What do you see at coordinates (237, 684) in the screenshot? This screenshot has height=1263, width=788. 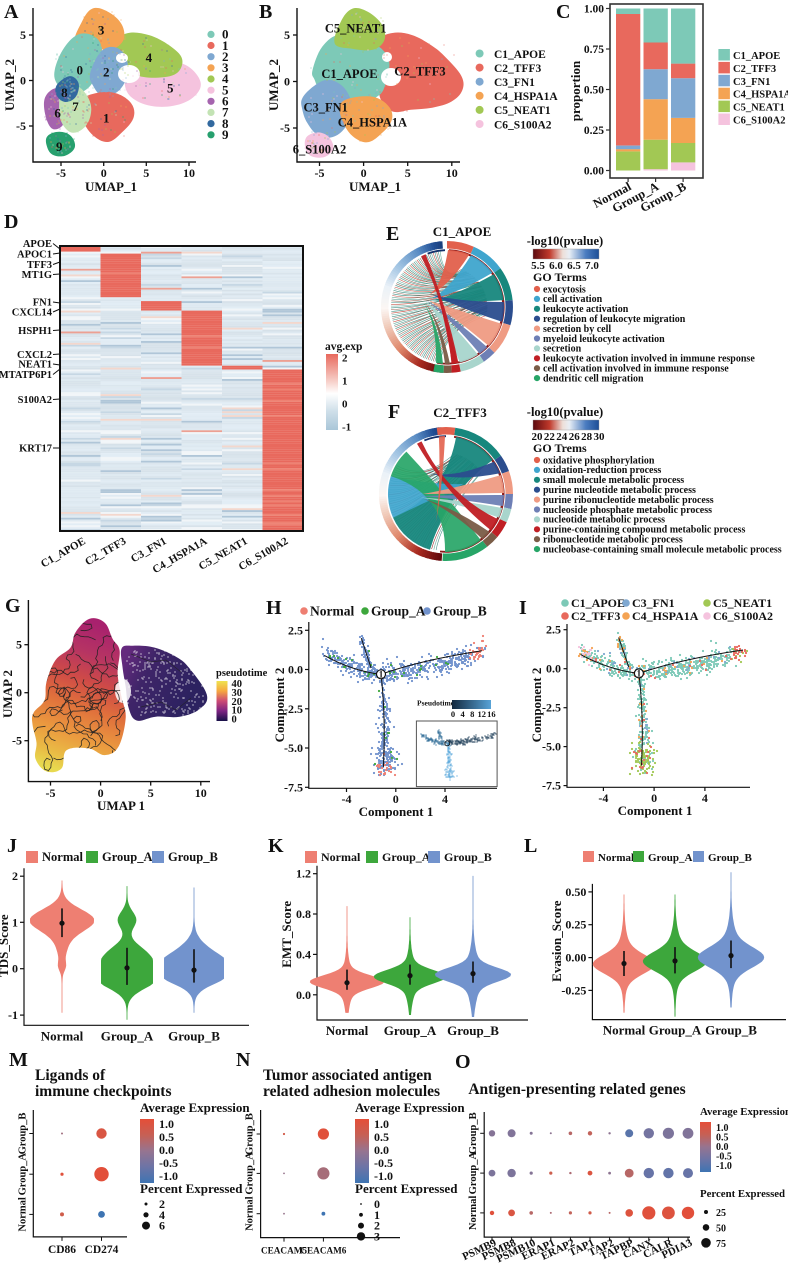 I see `svg-text: 40` at bounding box center [237, 684].